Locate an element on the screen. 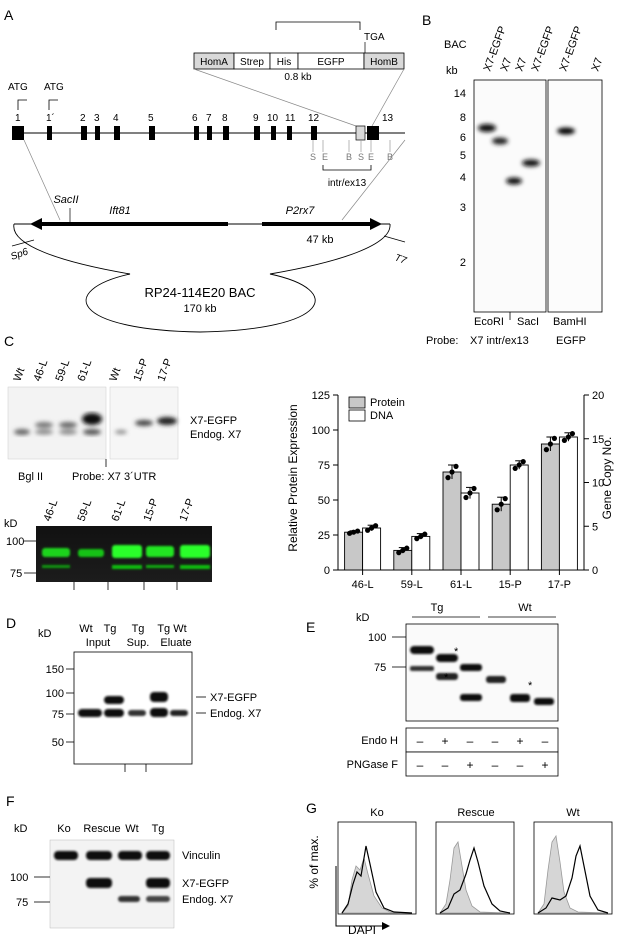  bar-dna-15-P is located at coordinates (519, 517).